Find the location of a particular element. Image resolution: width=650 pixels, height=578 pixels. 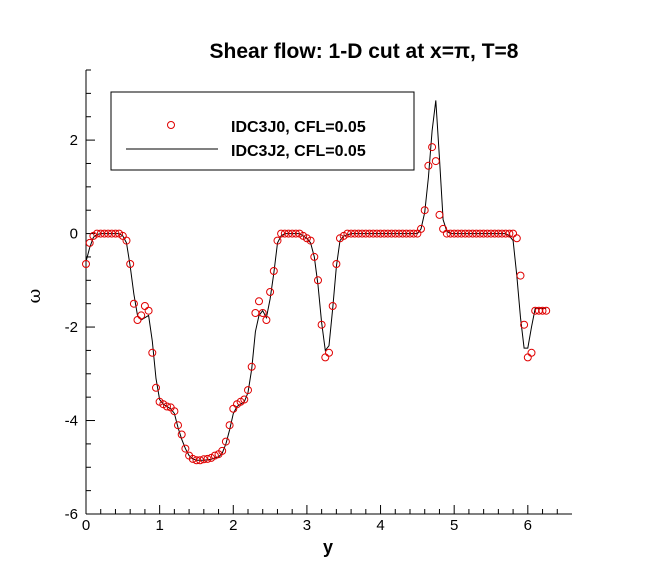

legend-marker-circle is located at coordinates (171, 125).